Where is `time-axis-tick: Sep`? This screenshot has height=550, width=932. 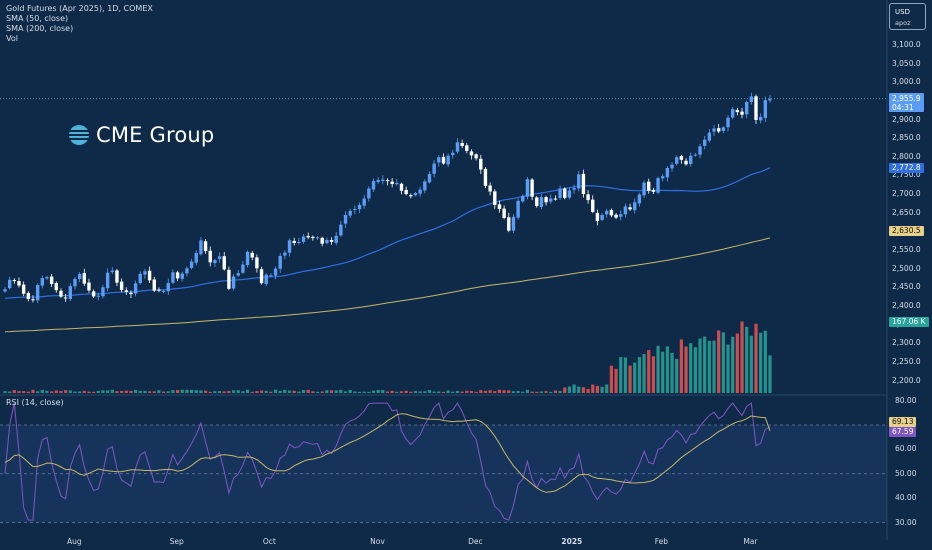 time-axis-tick: Sep is located at coordinates (176, 541).